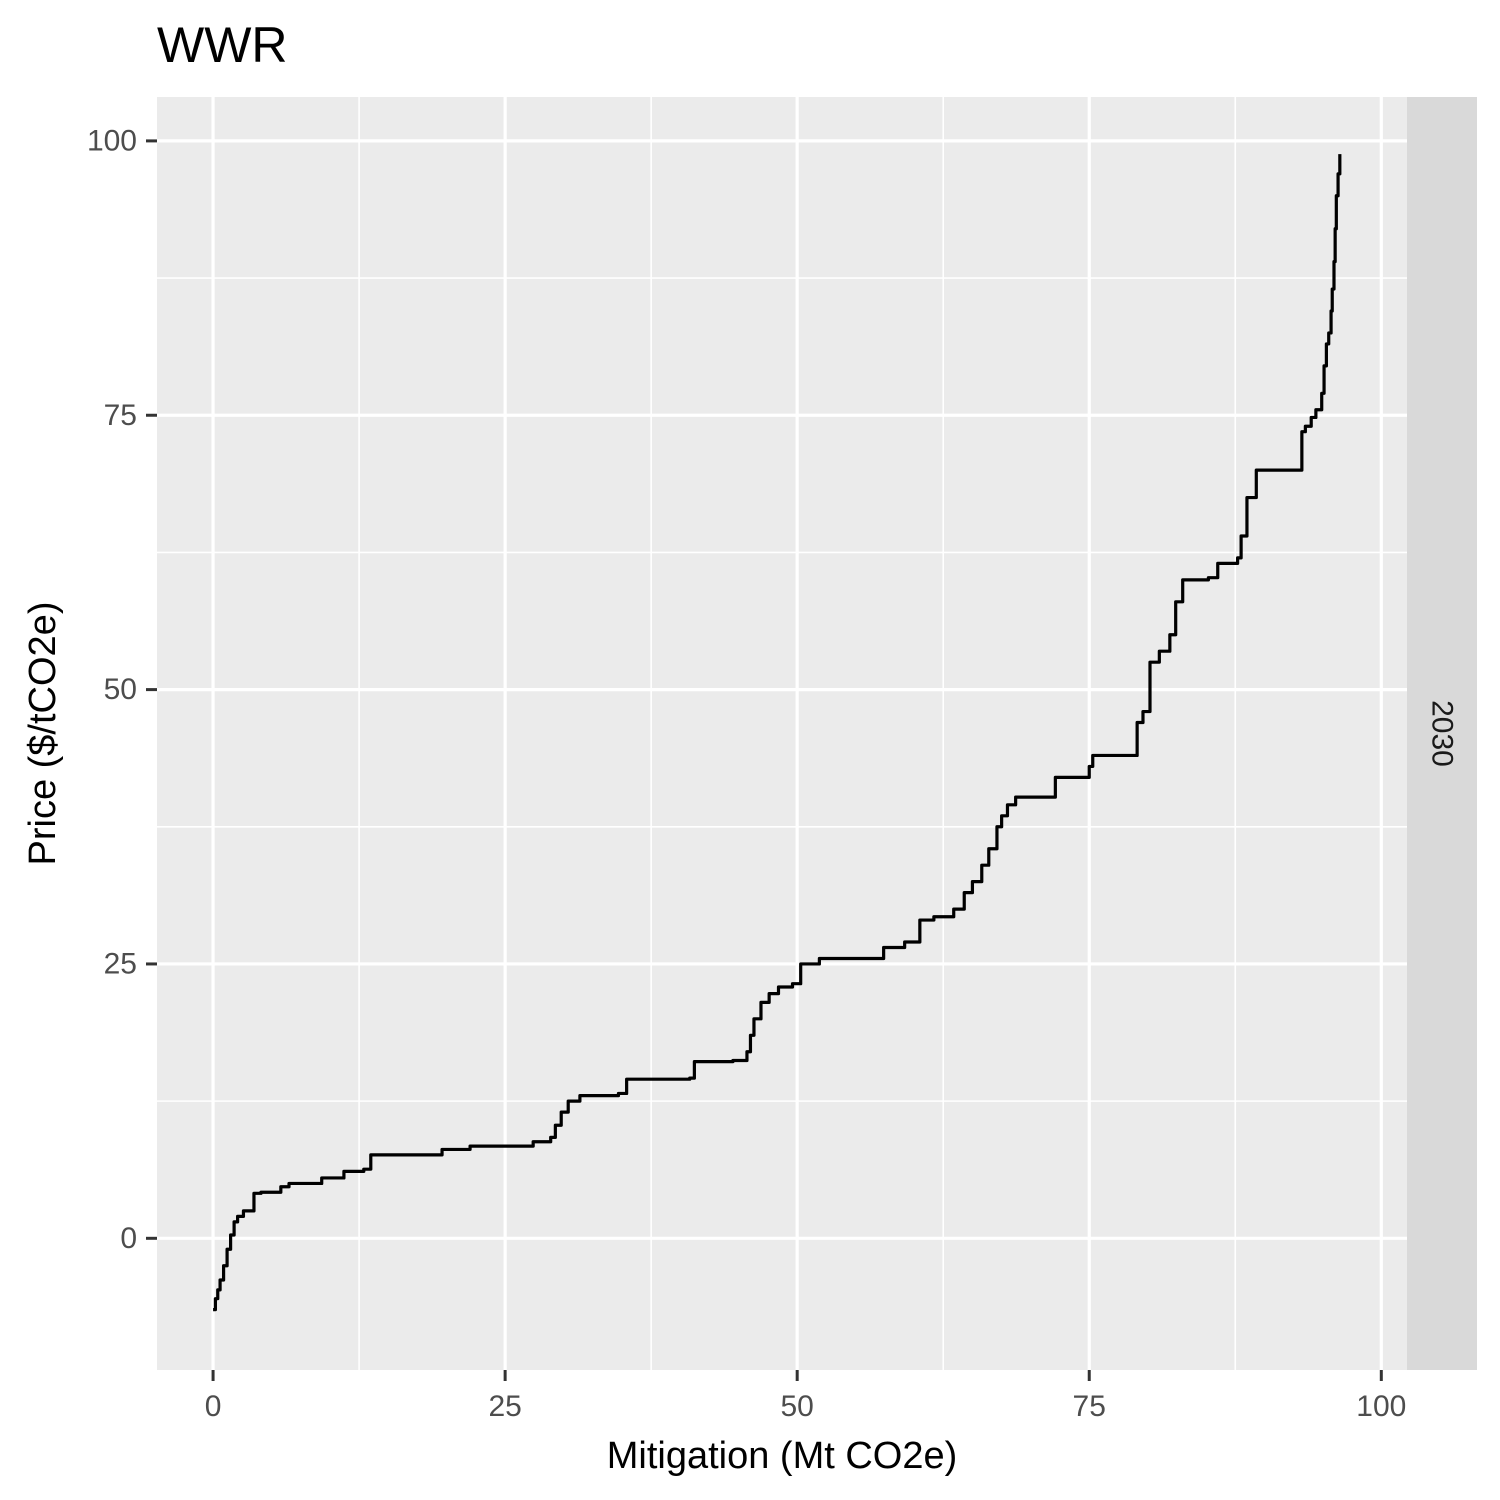 The height and width of the screenshot is (1500, 1500). What do you see at coordinates (1089, 1406) in the screenshot?
I see `x-tick-label: 75` at bounding box center [1089, 1406].